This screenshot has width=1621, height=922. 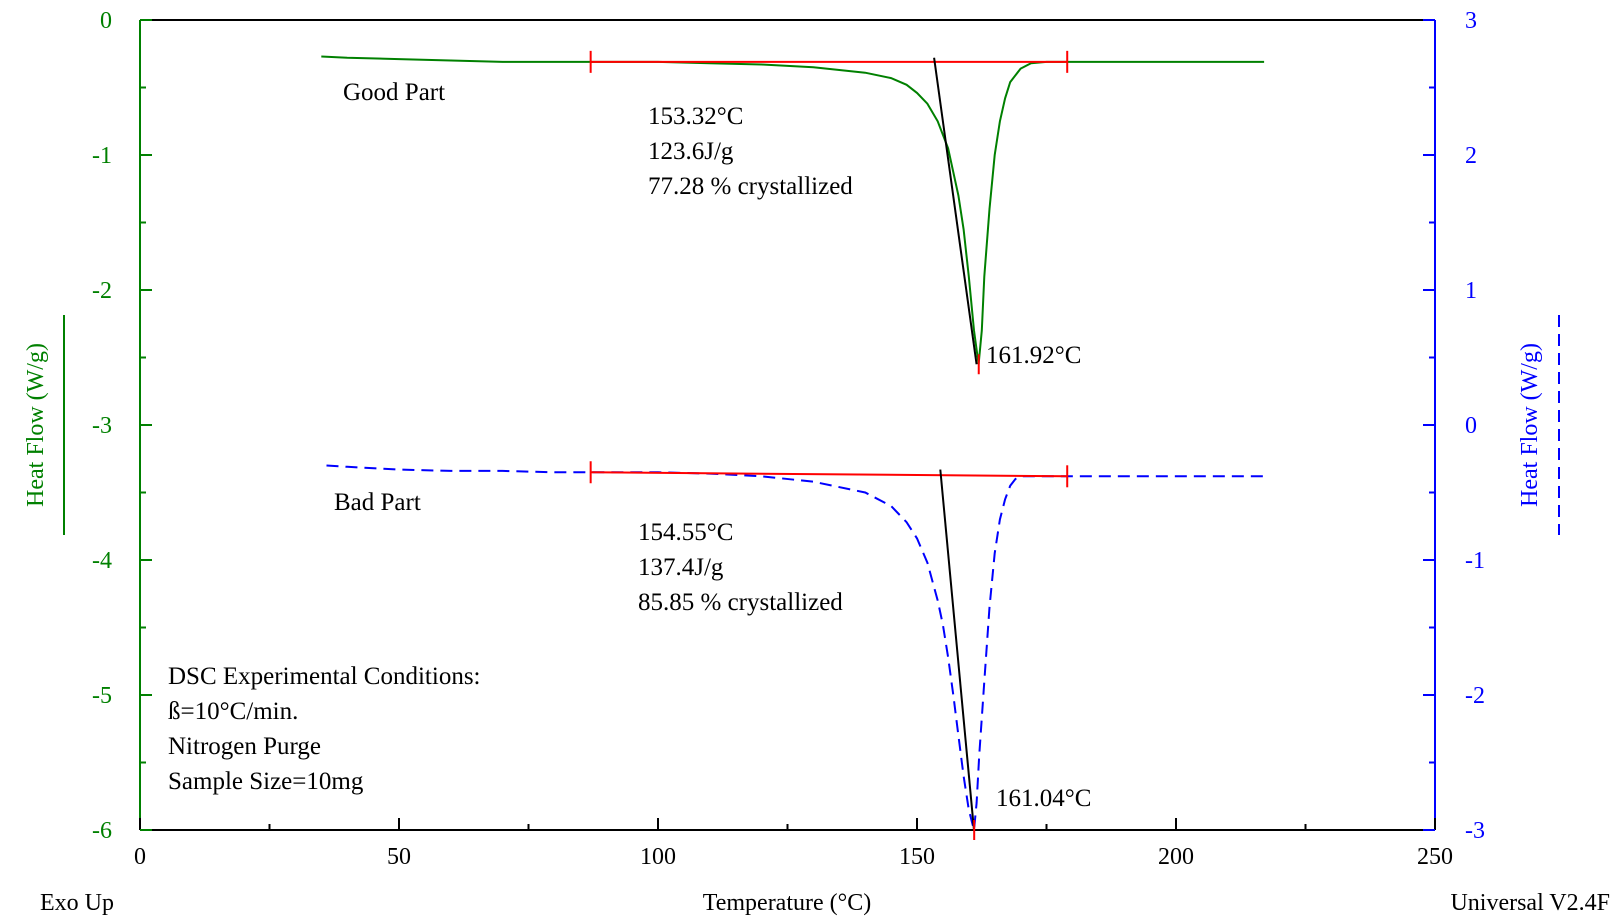 I want to click on left-y-tick-label: -5, so click(x=102, y=696).